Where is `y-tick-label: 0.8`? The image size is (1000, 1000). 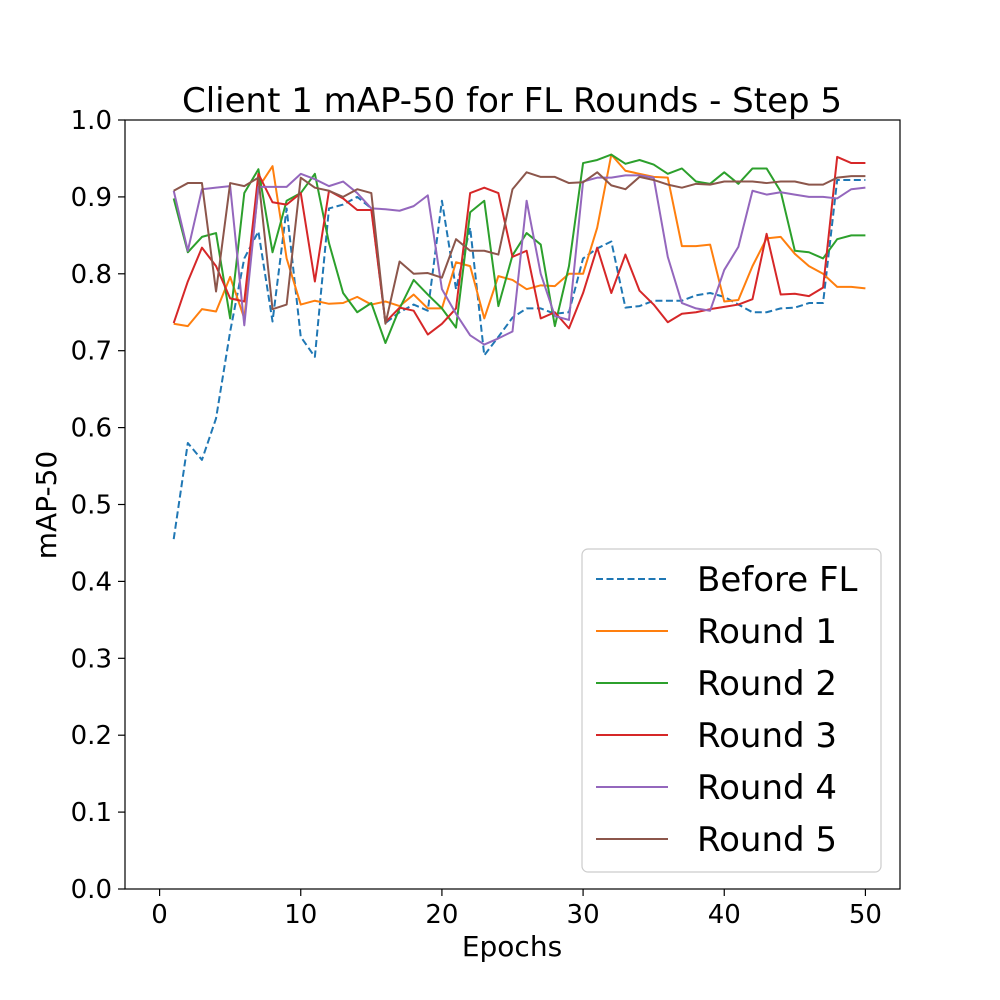 y-tick-label: 0.8 is located at coordinates (91, 275).